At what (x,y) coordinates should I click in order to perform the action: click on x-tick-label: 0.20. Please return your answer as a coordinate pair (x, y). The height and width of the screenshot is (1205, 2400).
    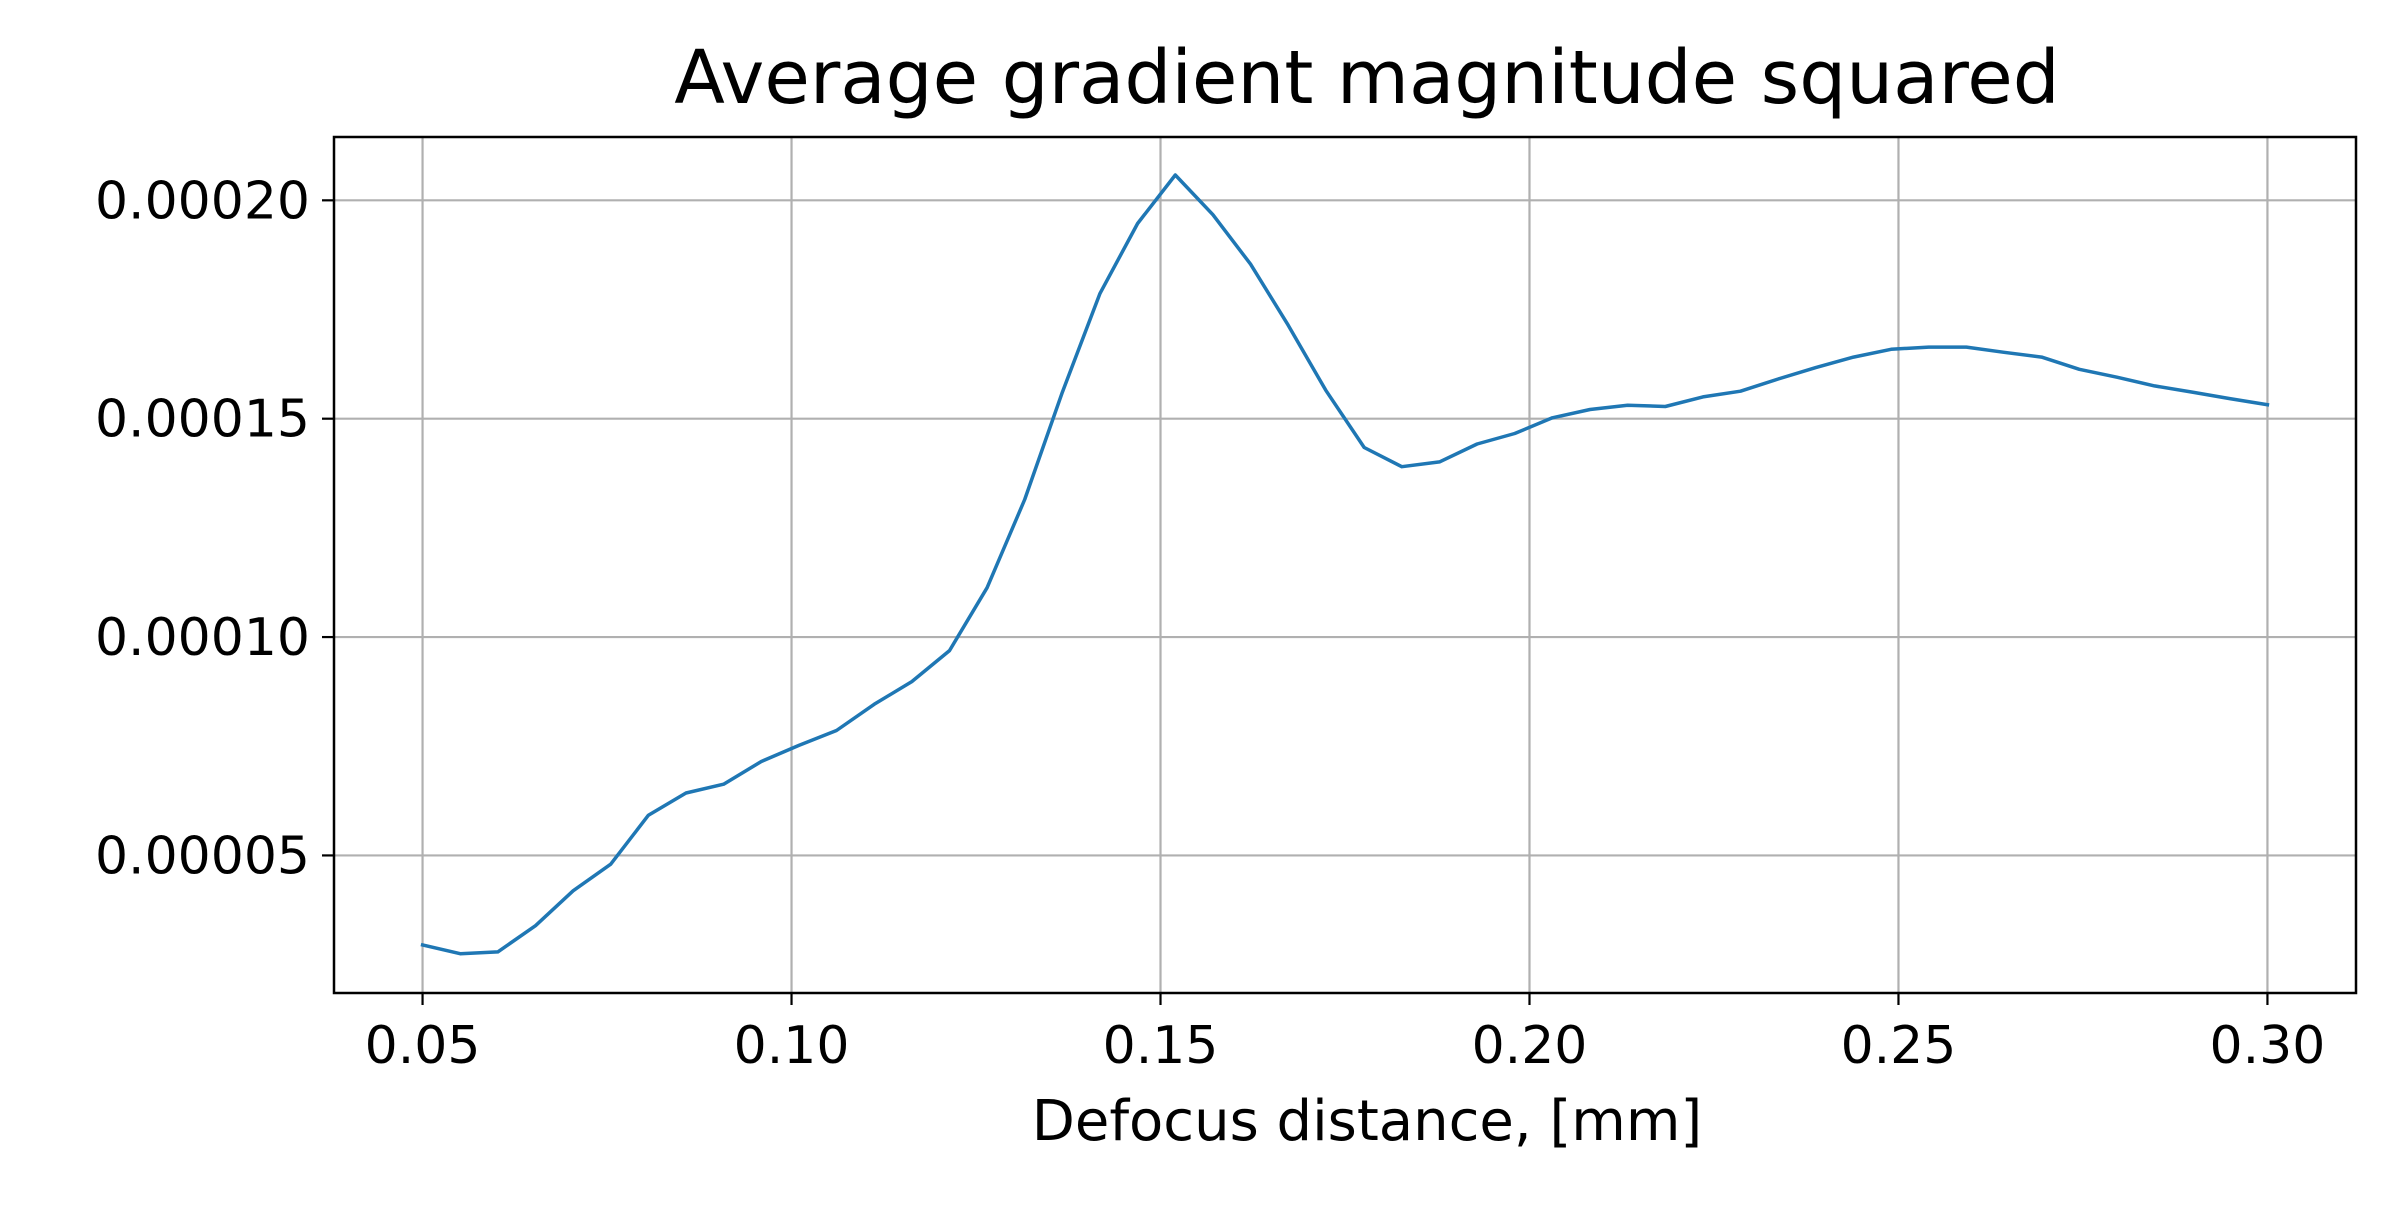
    Looking at the image, I should click on (1530, 1046).